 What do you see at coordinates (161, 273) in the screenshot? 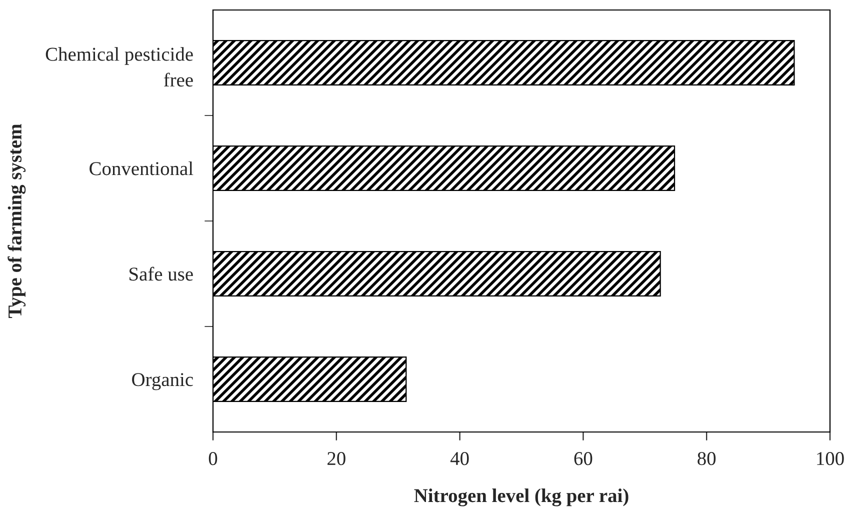
I see `y-tick-label: Safe use` at bounding box center [161, 273].